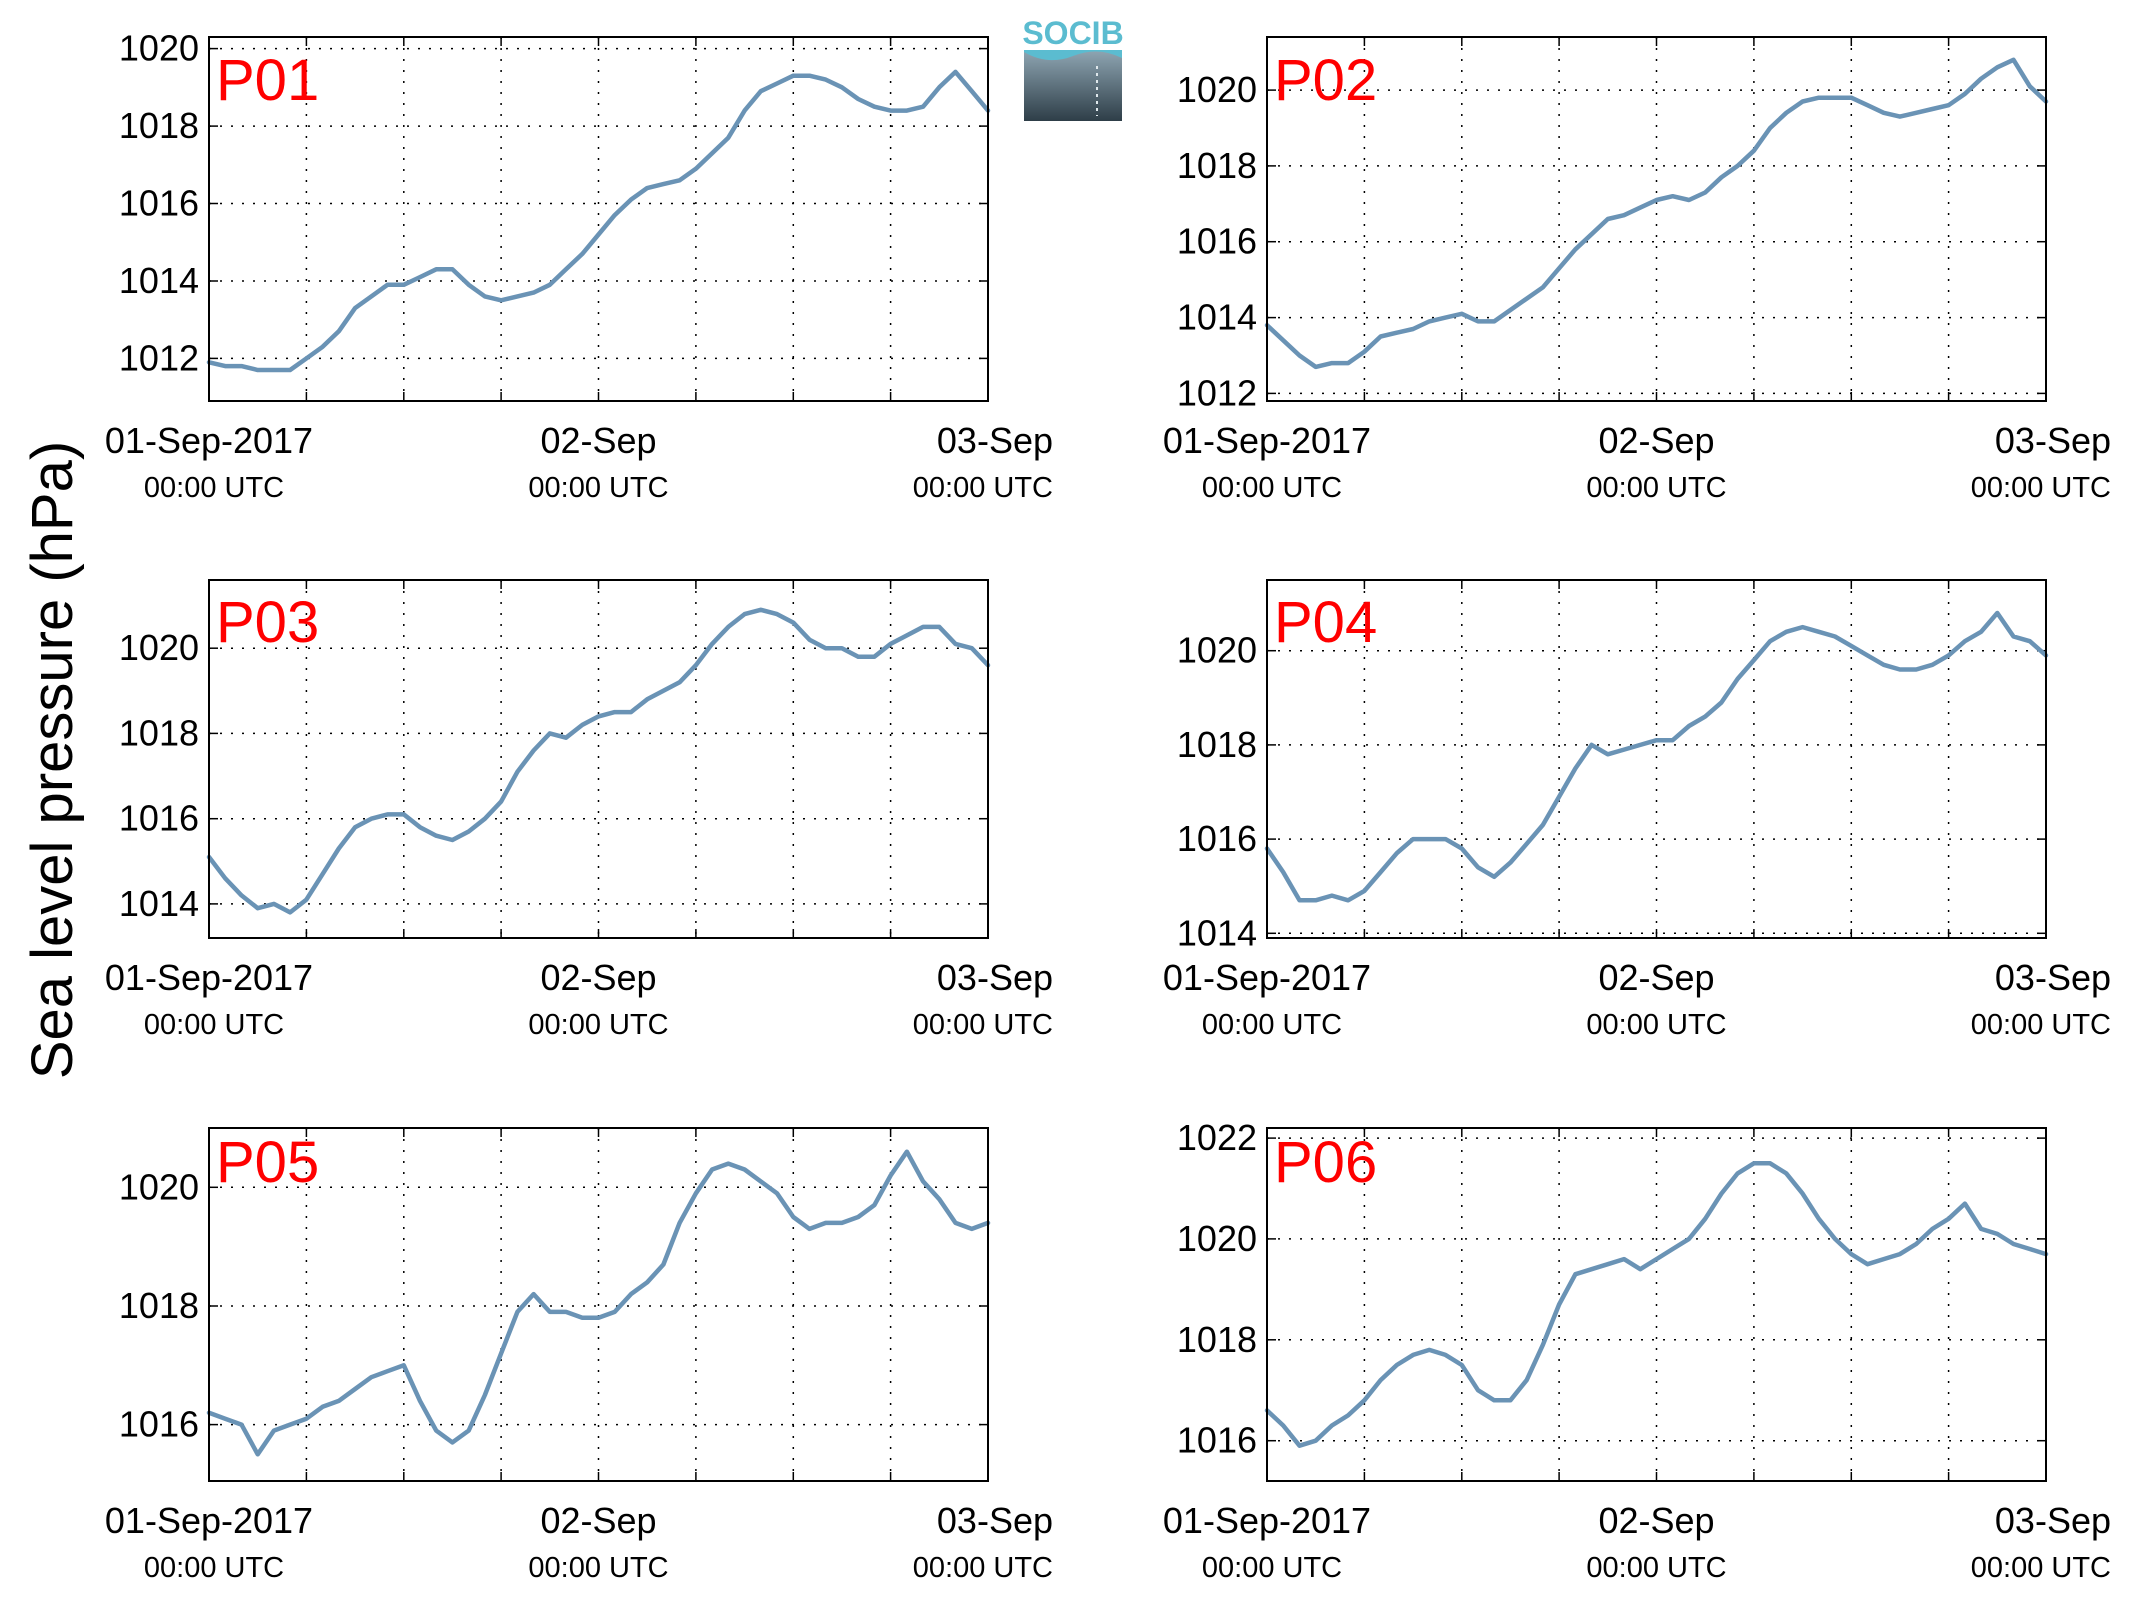 Image resolution: width=2133 pixels, height=1608 pixels. What do you see at coordinates (267, 80) in the screenshot?
I see `panel-label: P01` at bounding box center [267, 80].